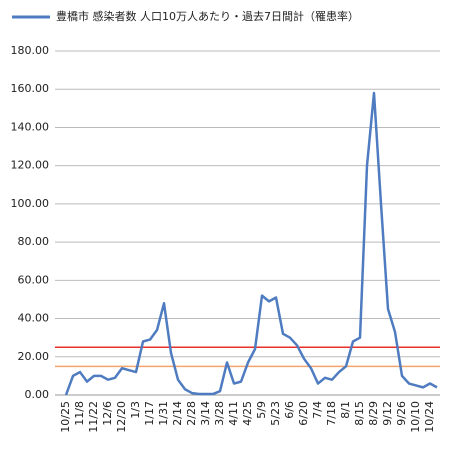 This screenshot has width=454, height=454. I want to click on y-tick-label: 100.00, so click(30, 203).